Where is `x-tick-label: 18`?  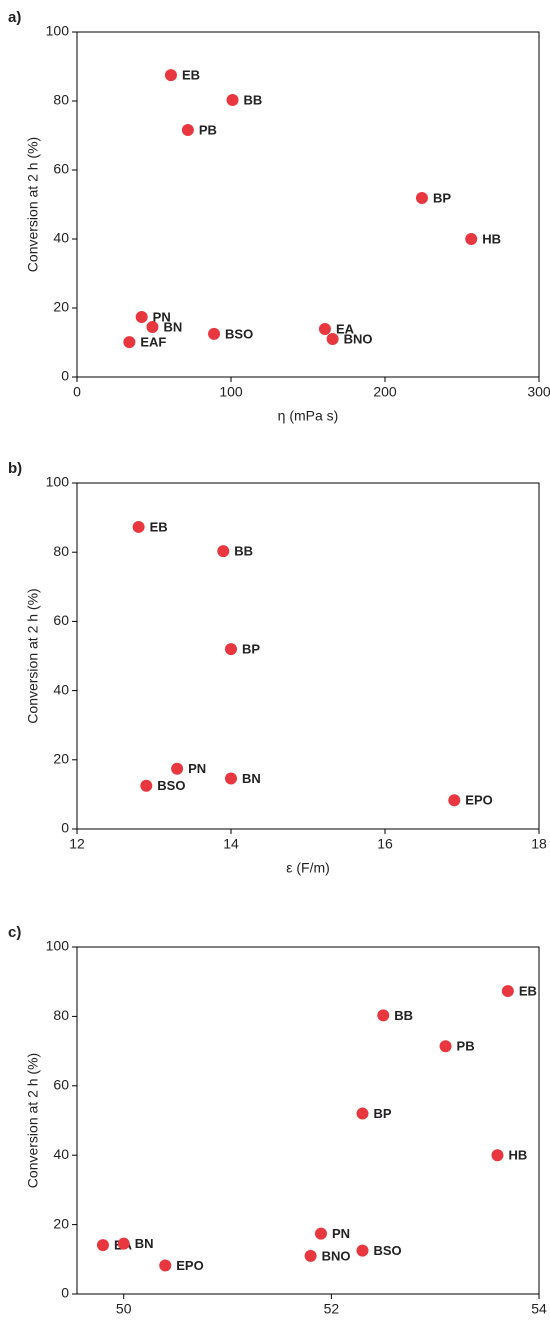 x-tick-label: 18 is located at coordinates (539, 844).